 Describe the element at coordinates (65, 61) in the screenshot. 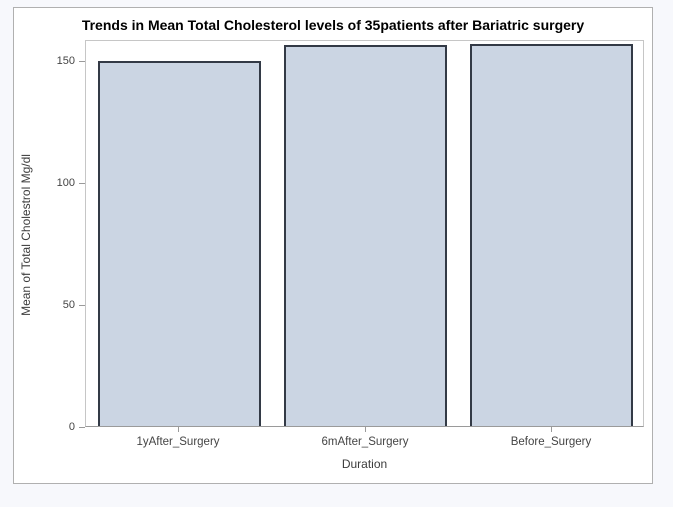

I see `y-tick-label: 150` at that location.